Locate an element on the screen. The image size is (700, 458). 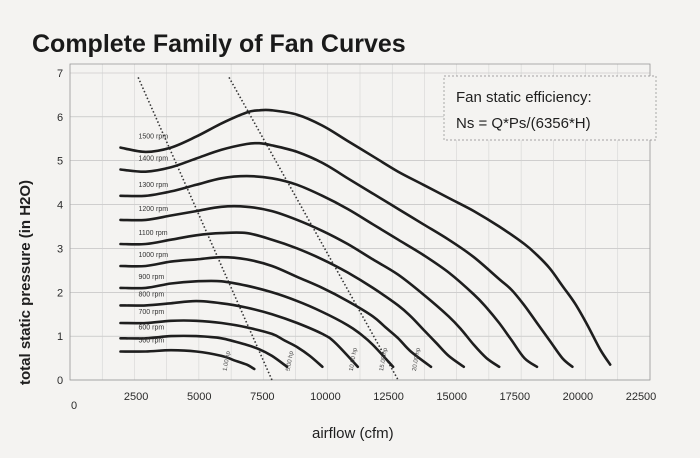
rpm-label: 700 rpm is located at coordinates (151, 312).